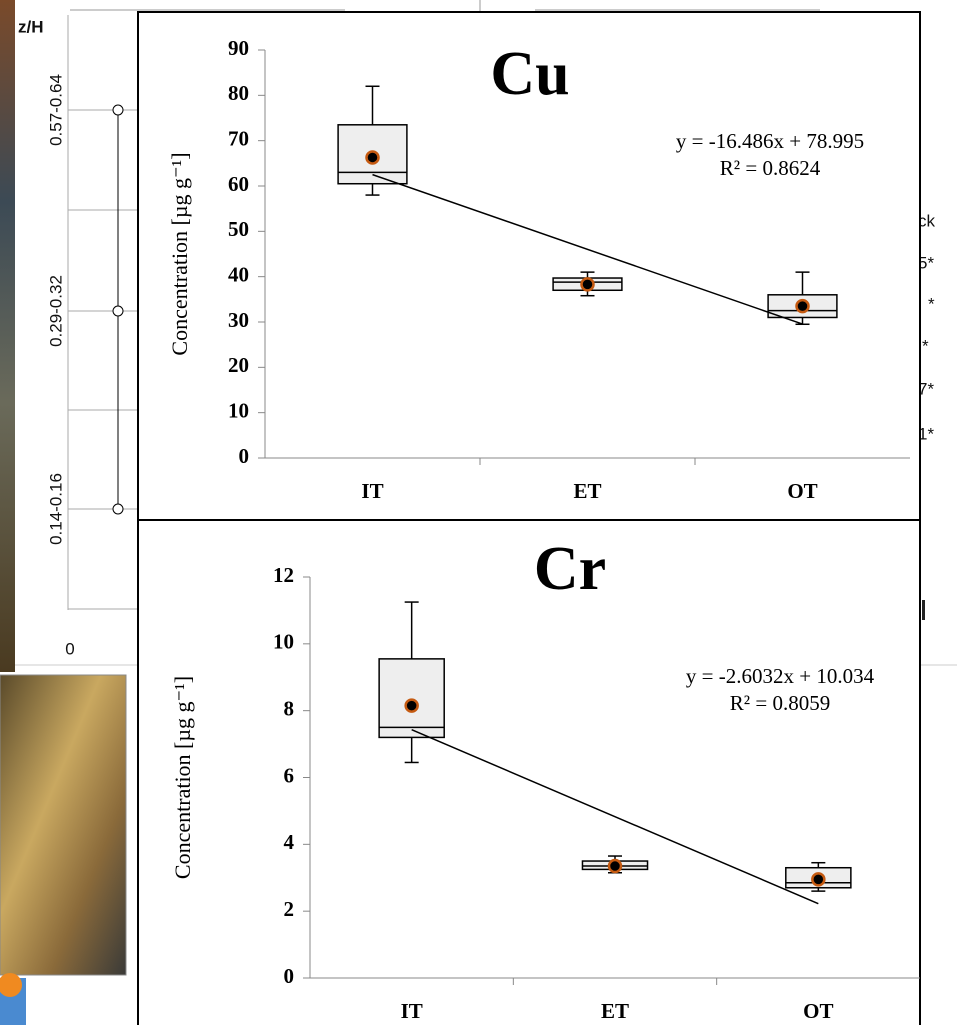 Image resolution: width=957 pixels, height=1025 pixels. I want to click on trend-equation: y = -16.486x + 78.995, so click(770, 141).